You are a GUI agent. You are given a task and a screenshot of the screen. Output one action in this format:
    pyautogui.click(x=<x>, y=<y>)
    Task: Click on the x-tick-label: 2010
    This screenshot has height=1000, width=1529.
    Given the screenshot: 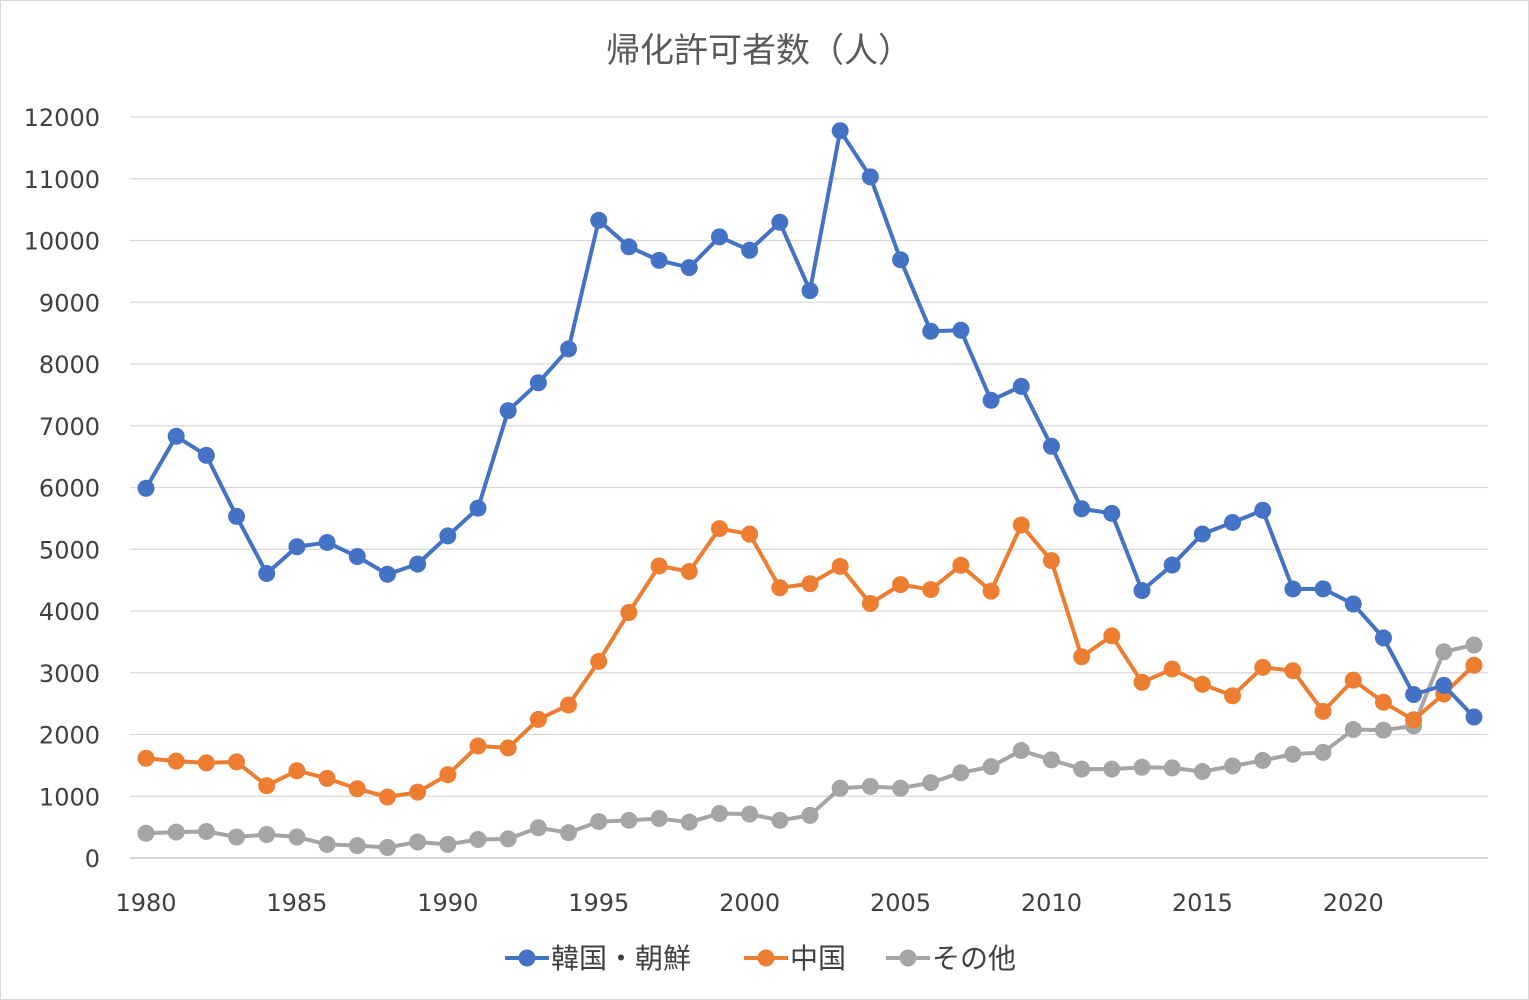 What is the action you would take?
    pyautogui.click(x=1051, y=903)
    